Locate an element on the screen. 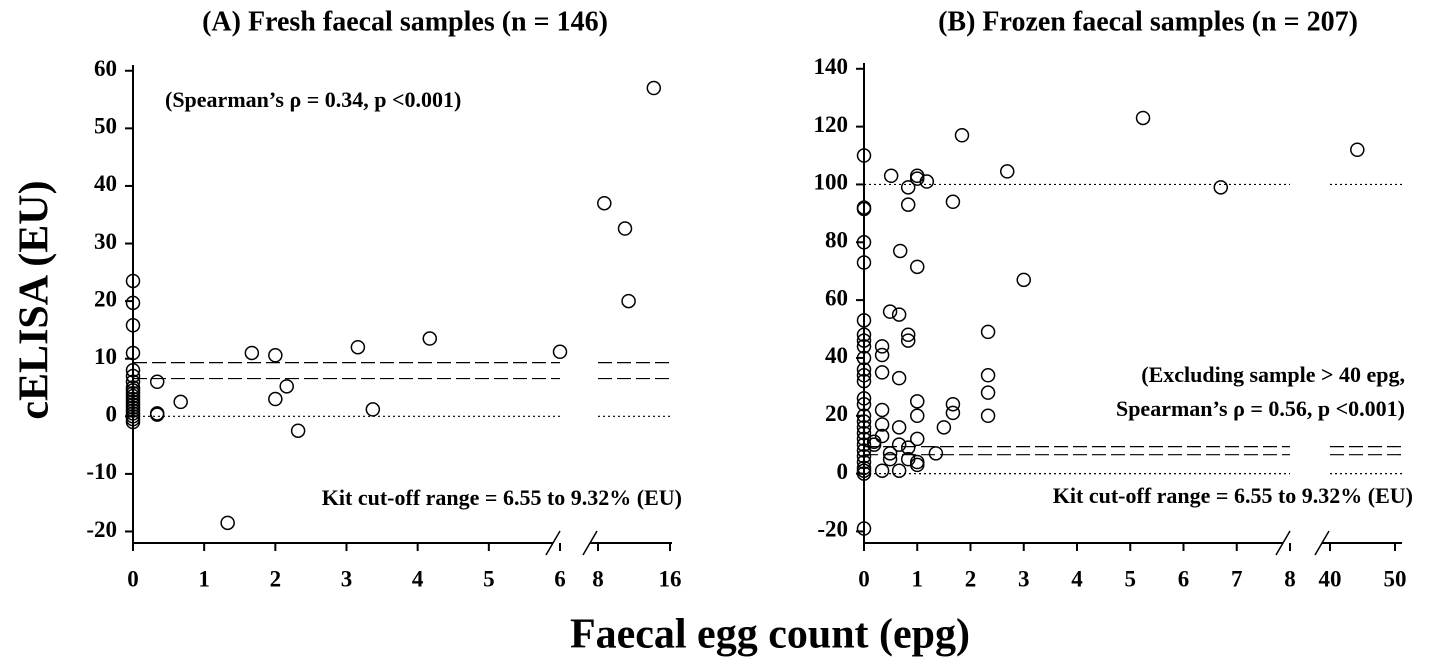  x-tick-label: 8 is located at coordinates (598, 578).